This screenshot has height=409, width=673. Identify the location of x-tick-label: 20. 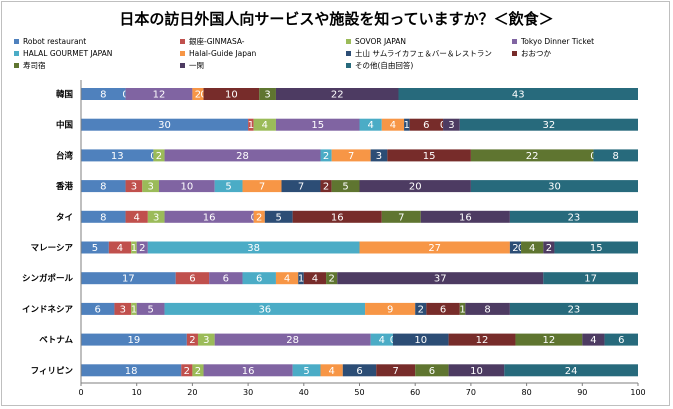
(192, 392).